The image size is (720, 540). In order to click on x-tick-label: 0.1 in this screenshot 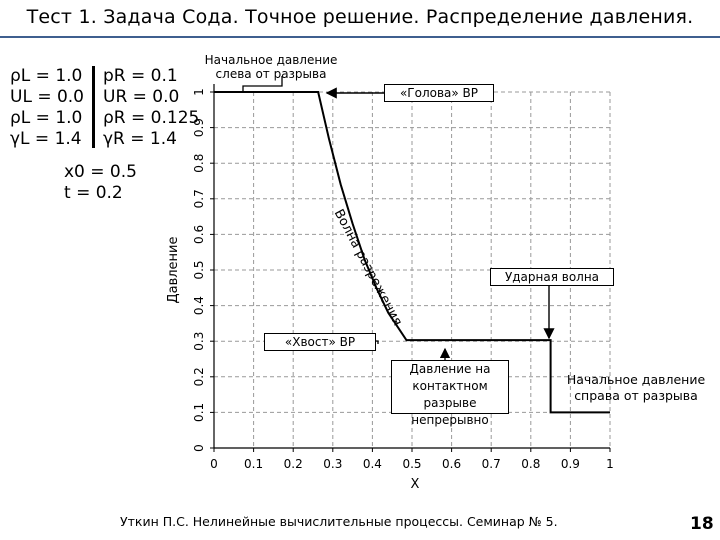, I will do `click(253, 464)`.